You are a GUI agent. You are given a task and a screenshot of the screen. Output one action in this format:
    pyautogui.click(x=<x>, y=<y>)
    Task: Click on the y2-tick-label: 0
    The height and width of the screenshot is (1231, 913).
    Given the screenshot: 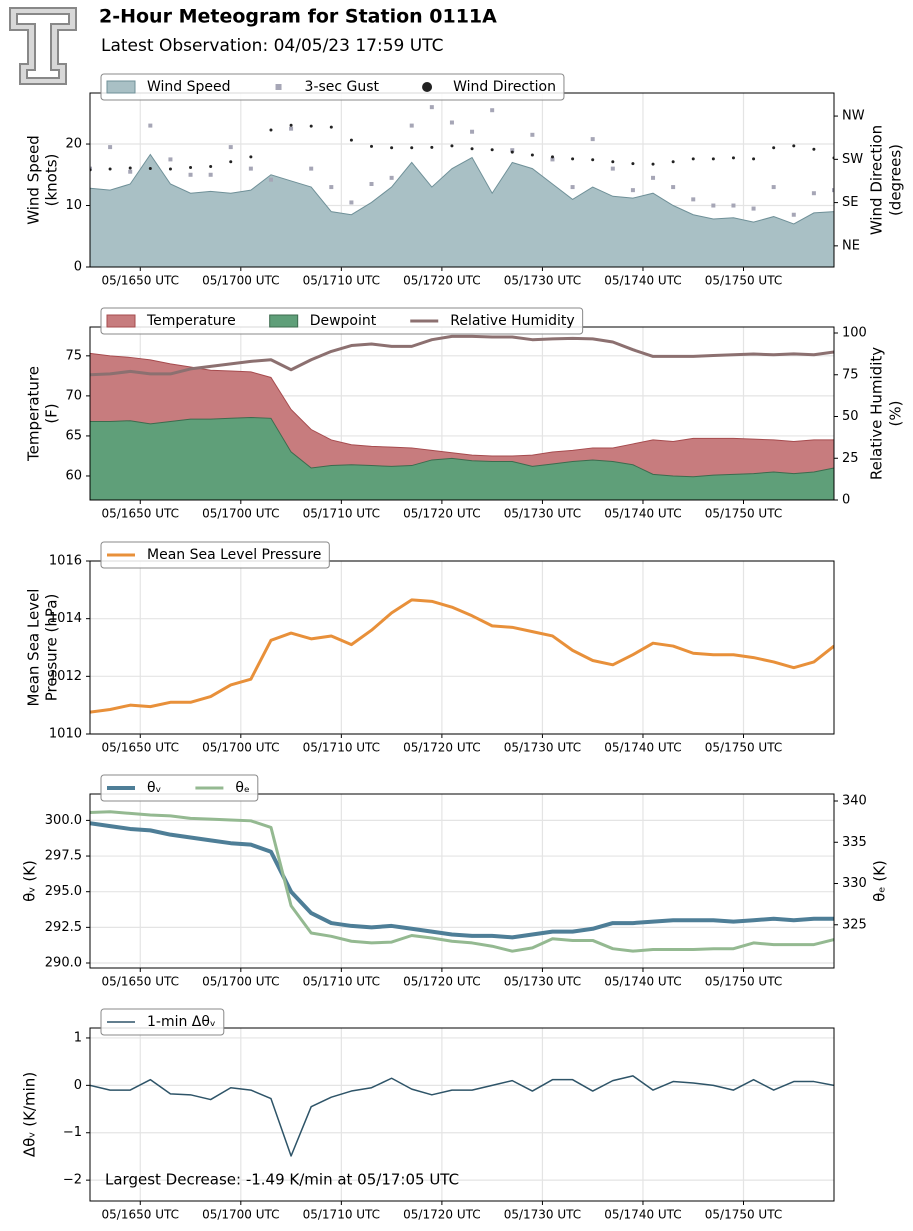 What is the action you would take?
    pyautogui.click(x=846, y=500)
    